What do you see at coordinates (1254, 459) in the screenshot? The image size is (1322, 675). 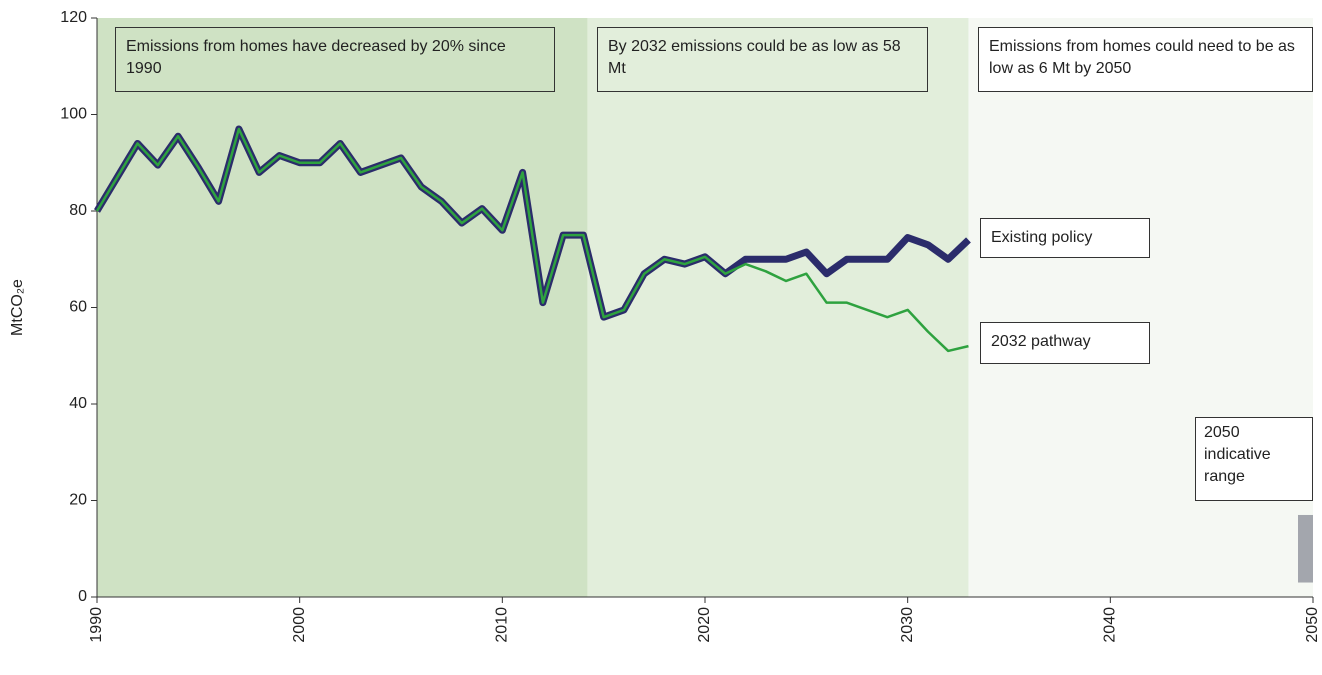 I see `range-label: 2050 indicative range` at bounding box center [1254, 459].